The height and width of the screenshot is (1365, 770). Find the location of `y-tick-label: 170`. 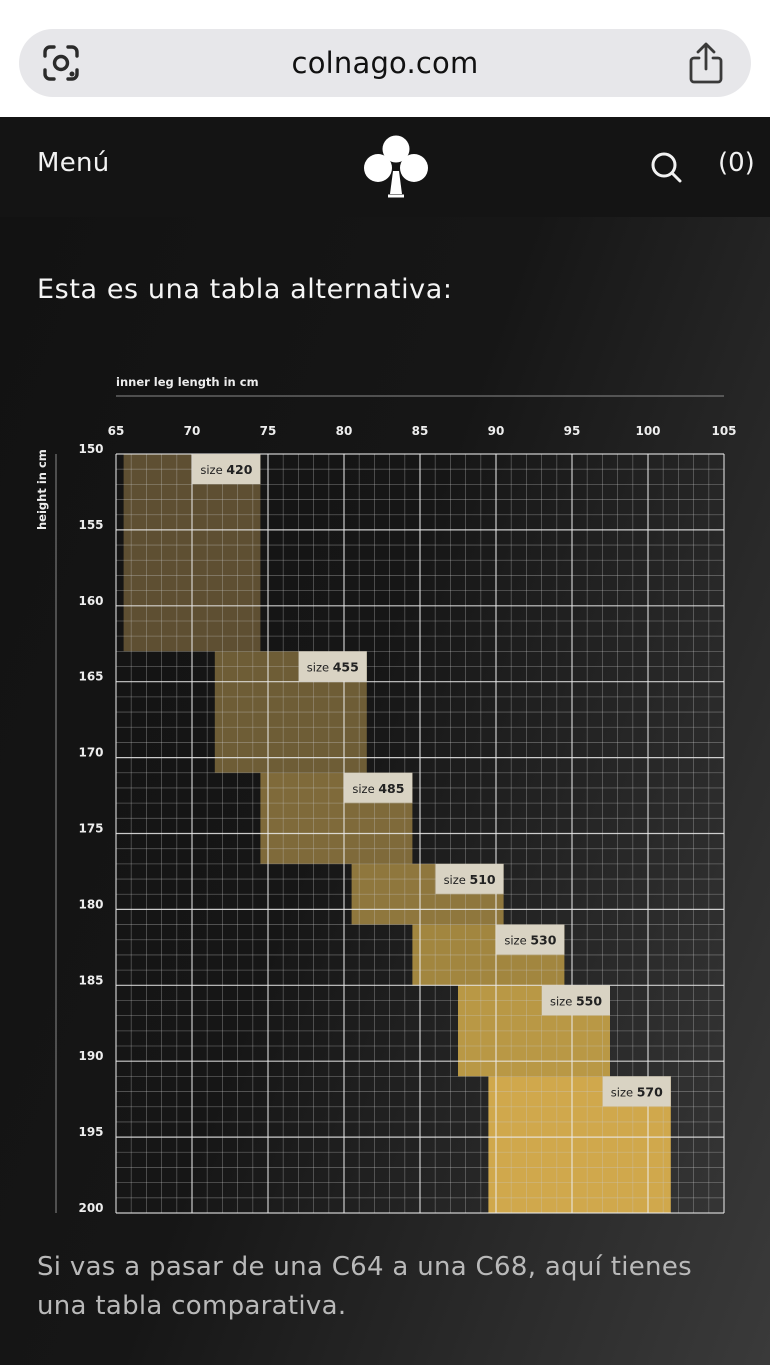

y-tick-label: 170 is located at coordinates (90, 753).